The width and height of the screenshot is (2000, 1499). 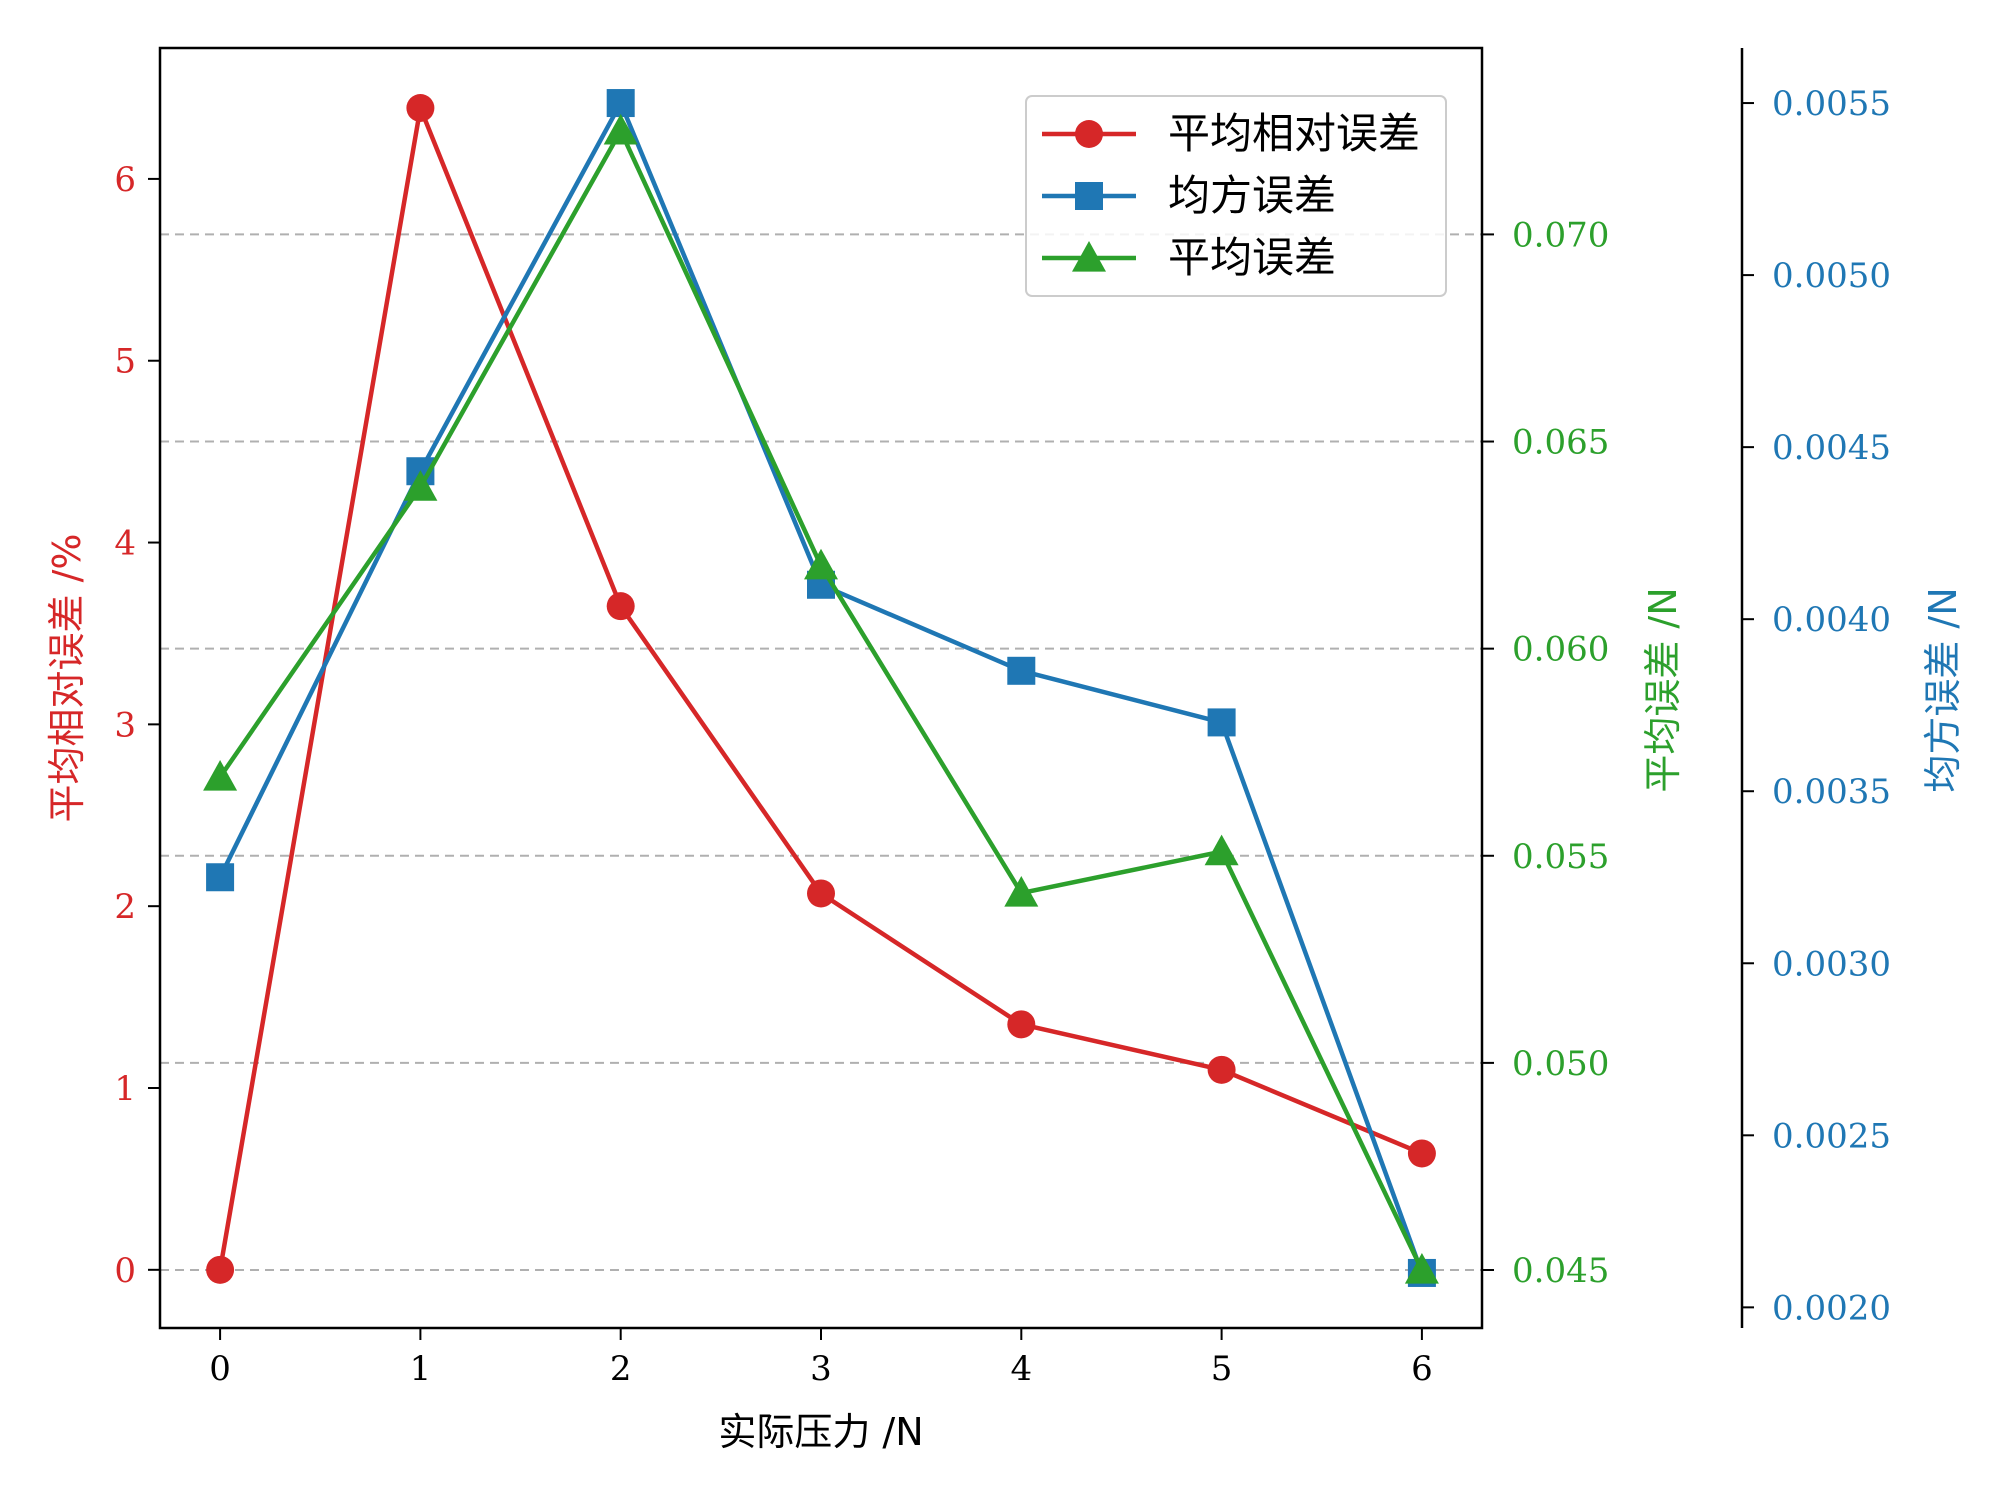 What do you see at coordinates (1021, 1369) in the screenshot?
I see `x-tick-label-4: 4` at bounding box center [1021, 1369].